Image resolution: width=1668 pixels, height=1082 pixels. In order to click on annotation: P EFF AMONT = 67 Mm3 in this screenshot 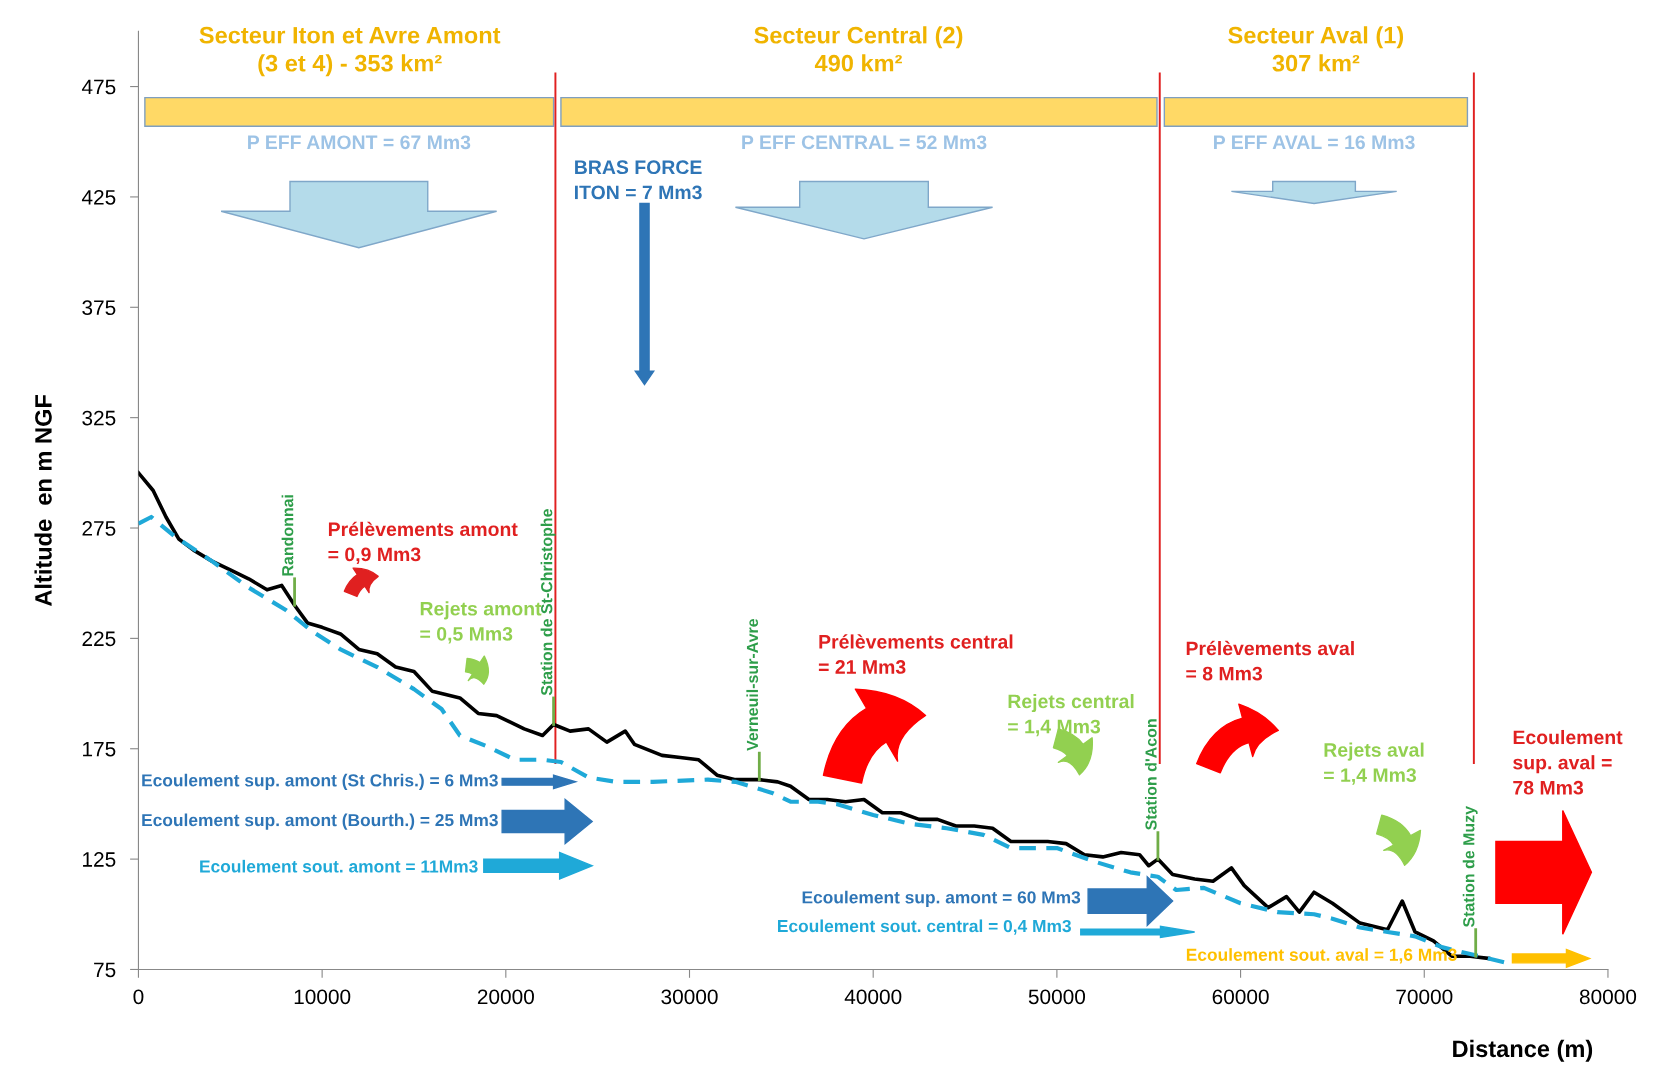, I will do `click(359, 142)`.